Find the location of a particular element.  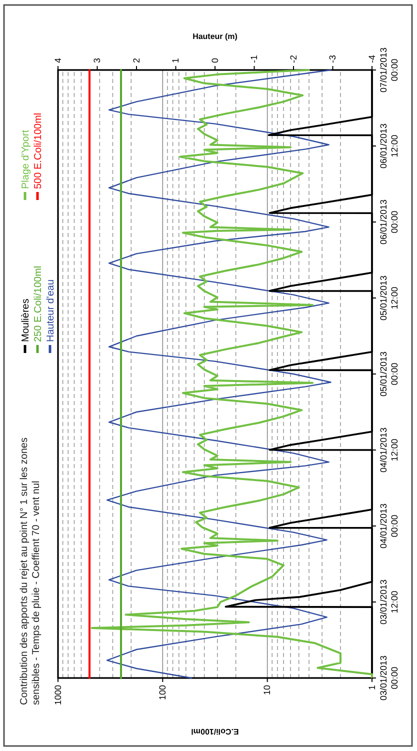

x2-tick-label: -2 is located at coordinates (293, 58).